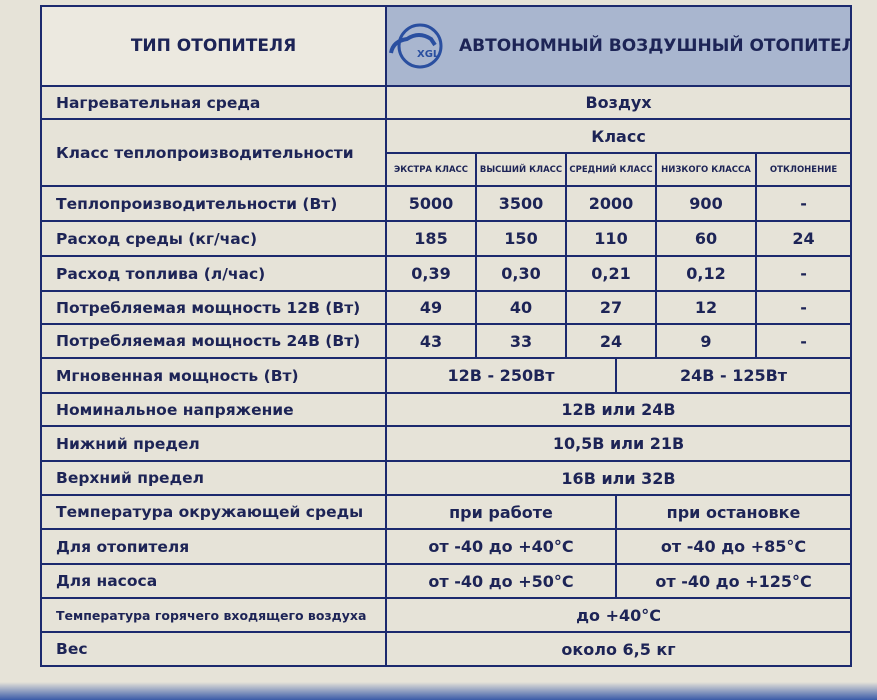  Describe the element at coordinates (431, 341) in the screenshot. I see `cell: 43` at that location.